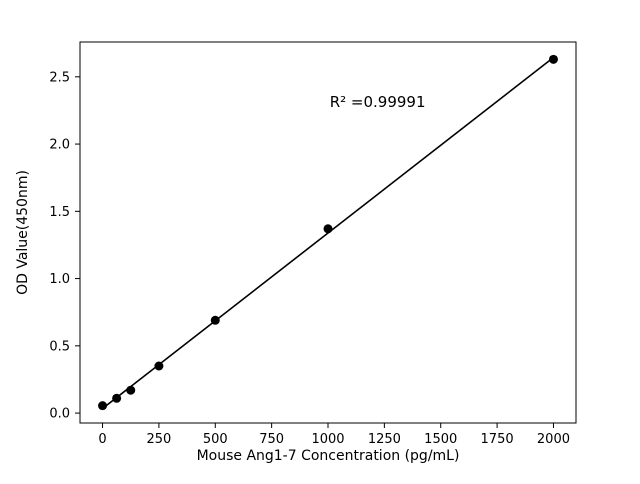 Image resolution: width=640 pixels, height=484 pixels. Describe the element at coordinates (384, 439) in the screenshot. I see `x-axis-tick-label: 1250` at that location.